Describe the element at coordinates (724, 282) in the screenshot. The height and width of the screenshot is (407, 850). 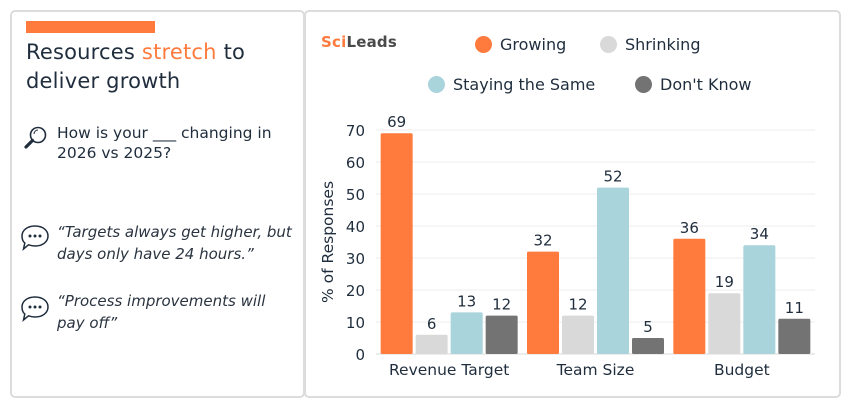
I see `data-label: 19` at that location.